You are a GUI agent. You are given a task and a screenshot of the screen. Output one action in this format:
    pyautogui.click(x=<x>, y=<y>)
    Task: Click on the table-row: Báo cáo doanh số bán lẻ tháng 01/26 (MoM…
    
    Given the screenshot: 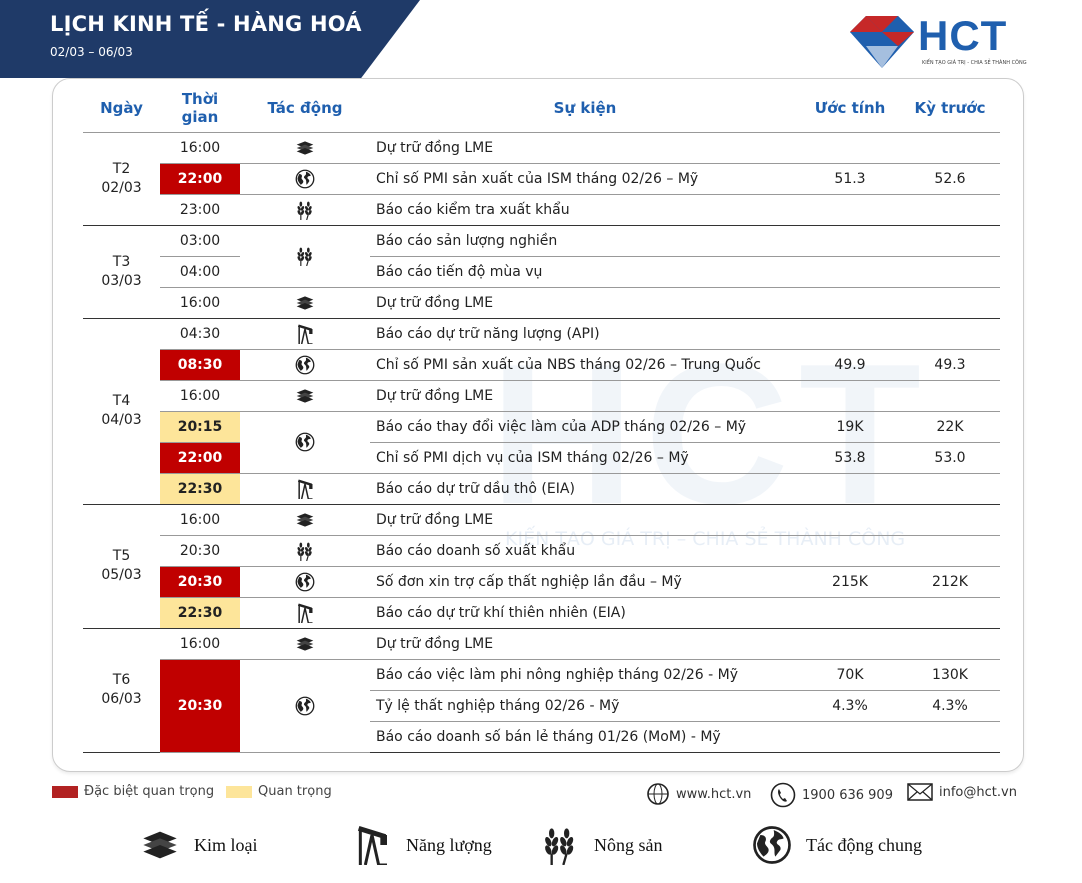 What is the action you would take?
    pyautogui.click(x=541, y=737)
    